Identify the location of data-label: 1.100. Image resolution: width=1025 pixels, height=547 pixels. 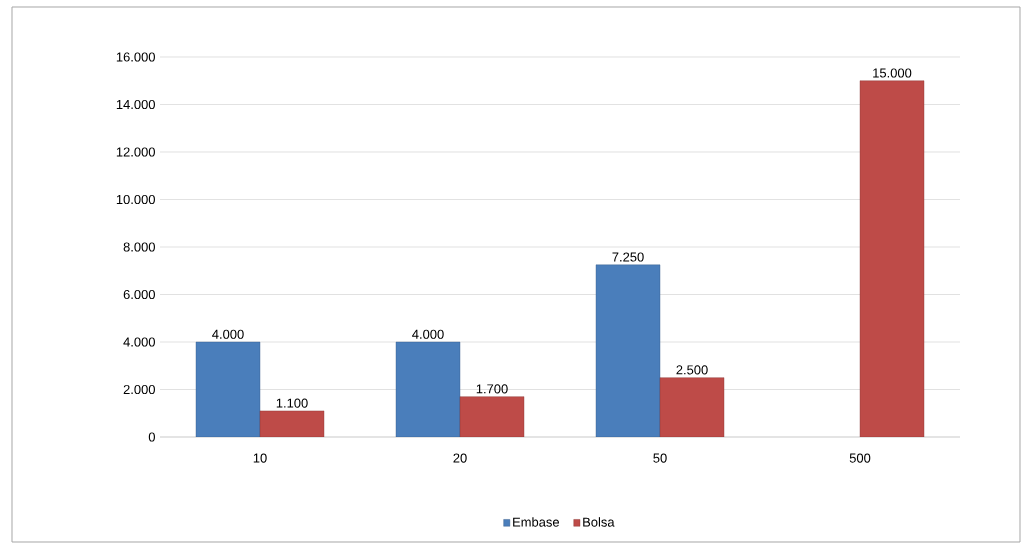
(292, 403).